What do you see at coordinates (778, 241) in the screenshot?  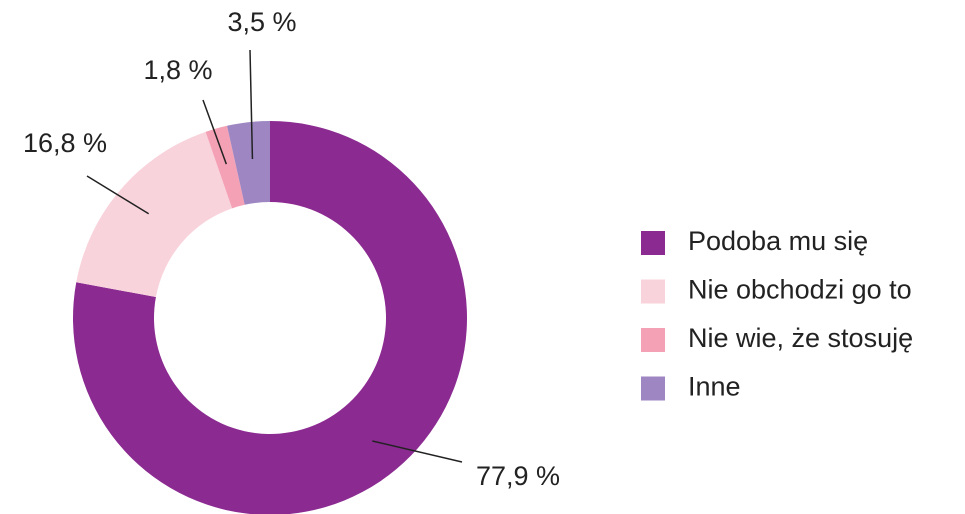 I see `legend-label: Podoba mu się` at bounding box center [778, 241].